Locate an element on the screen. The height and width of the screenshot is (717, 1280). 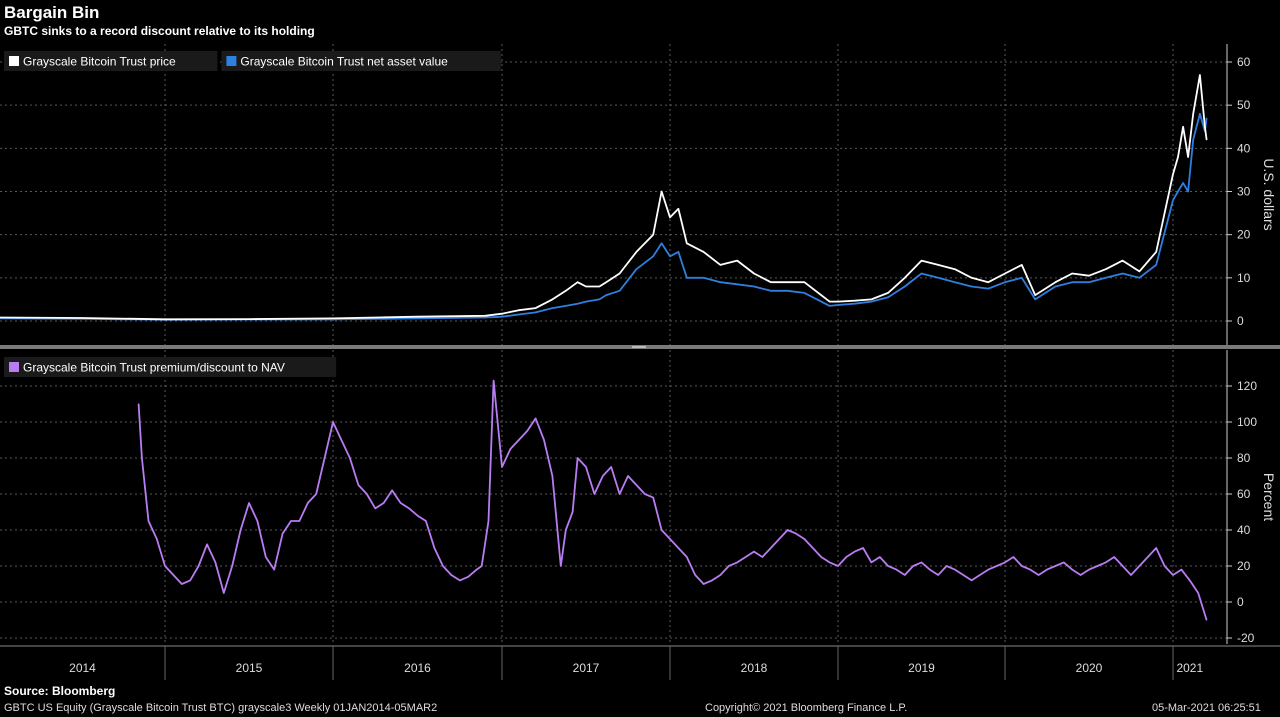
y-tick-label: 10 is located at coordinates (1244, 278).